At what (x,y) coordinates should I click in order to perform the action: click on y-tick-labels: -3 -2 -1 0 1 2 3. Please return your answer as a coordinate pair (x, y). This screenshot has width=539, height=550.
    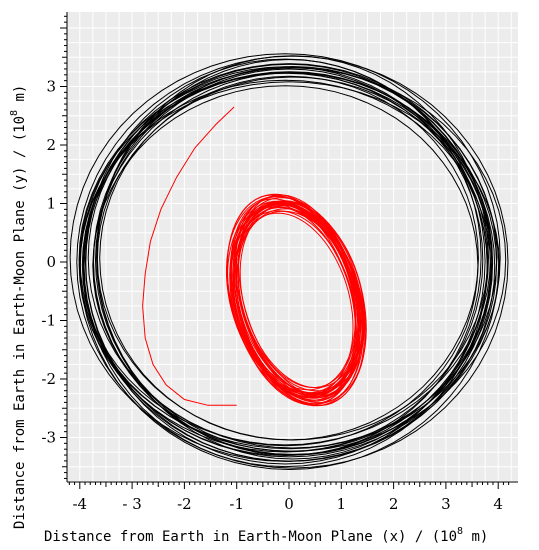
    Looking at the image, I should click on (48, 262).